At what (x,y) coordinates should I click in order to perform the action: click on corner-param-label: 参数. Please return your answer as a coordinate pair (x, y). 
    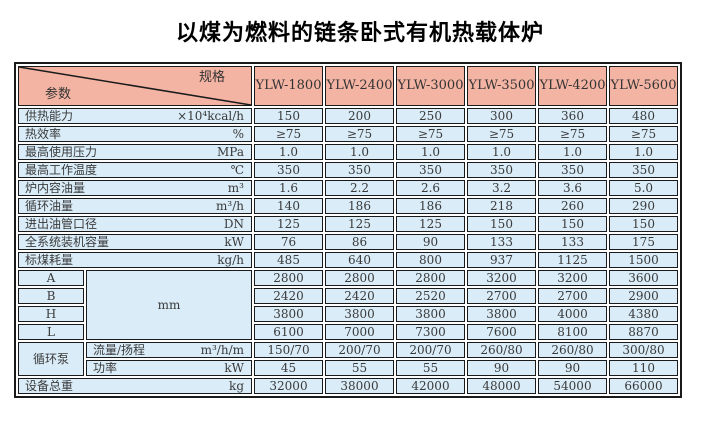
    Looking at the image, I should click on (58, 94).